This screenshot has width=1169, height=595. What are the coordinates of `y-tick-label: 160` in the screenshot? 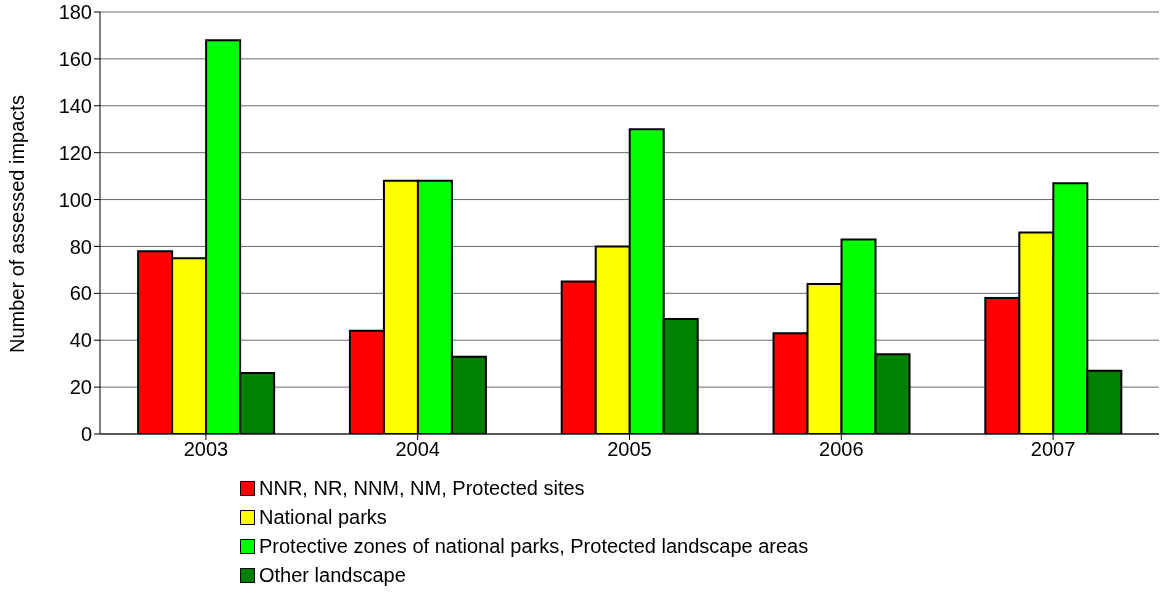 It's located at (75, 58).